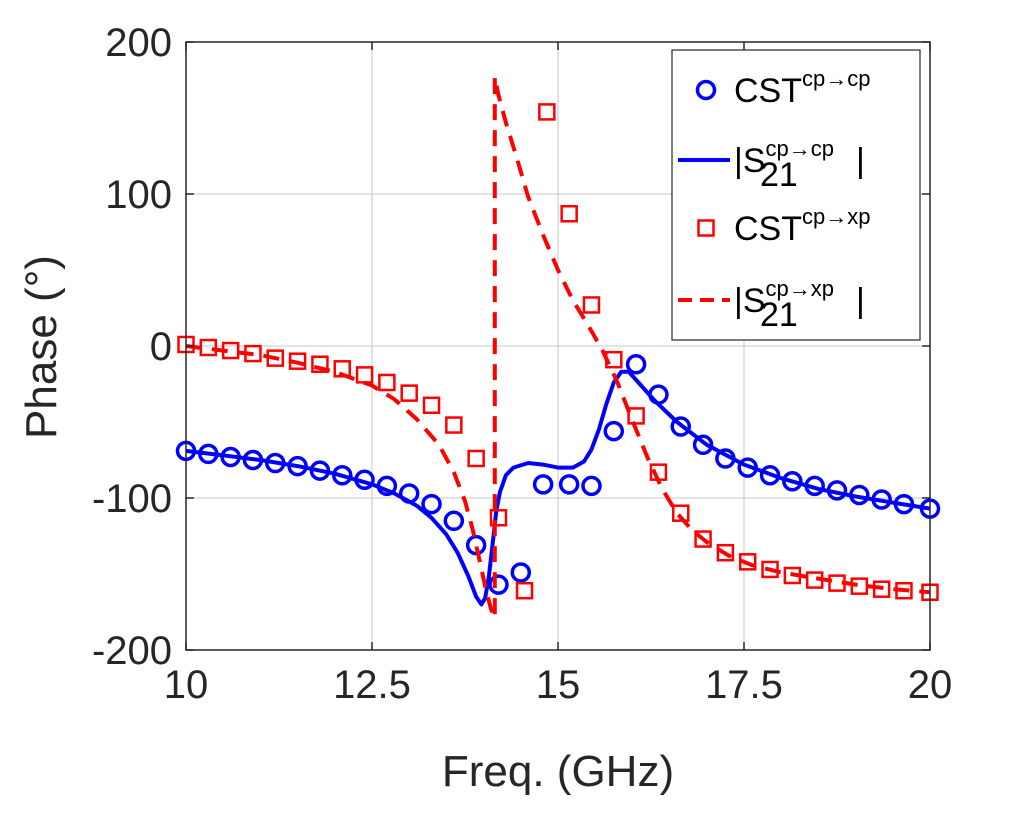  What do you see at coordinates (186, 685) in the screenshot?
I see `x-tick-label: 10` at bounding box center [186, 685].